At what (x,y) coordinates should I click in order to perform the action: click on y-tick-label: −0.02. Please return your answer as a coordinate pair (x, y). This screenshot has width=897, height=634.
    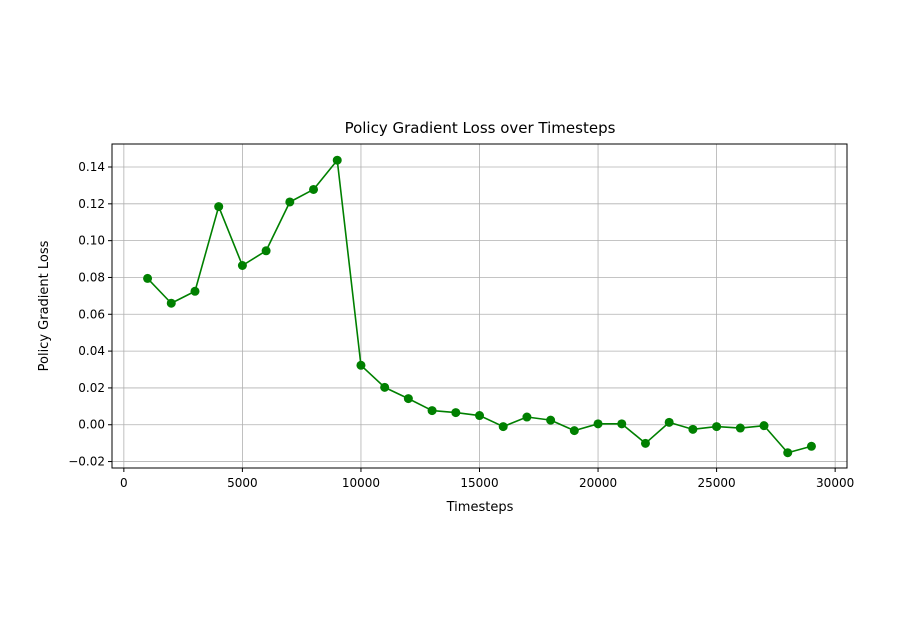
    Looking at the image, I should click on (86, 462).